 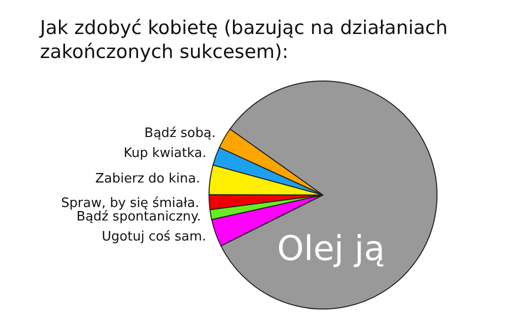 What do you see at coordinates (154, 236) in the screenshot?
I see `slice-label: Ugotuj coś sam.` at bounding box center [154, 236].